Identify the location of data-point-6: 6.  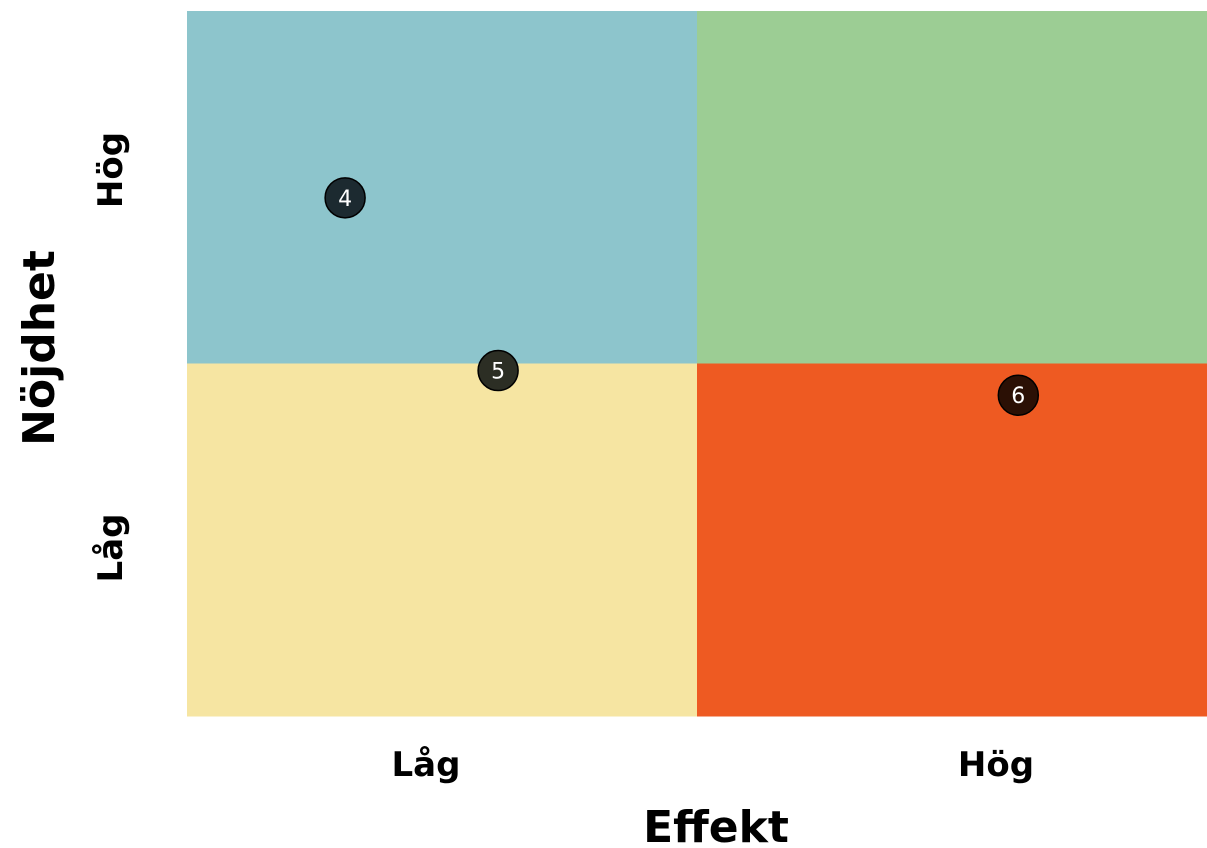
(1018, 395).